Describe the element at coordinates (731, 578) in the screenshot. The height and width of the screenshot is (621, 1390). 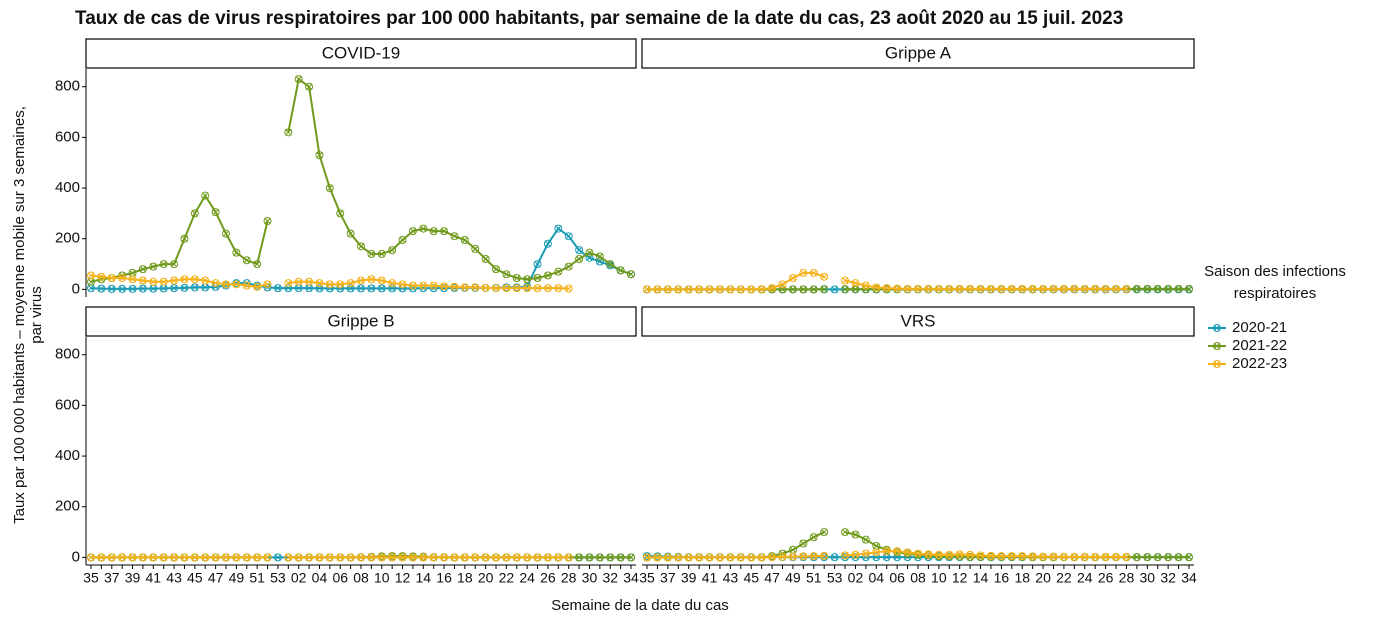
I see `x-tick-label: 43` at that location.